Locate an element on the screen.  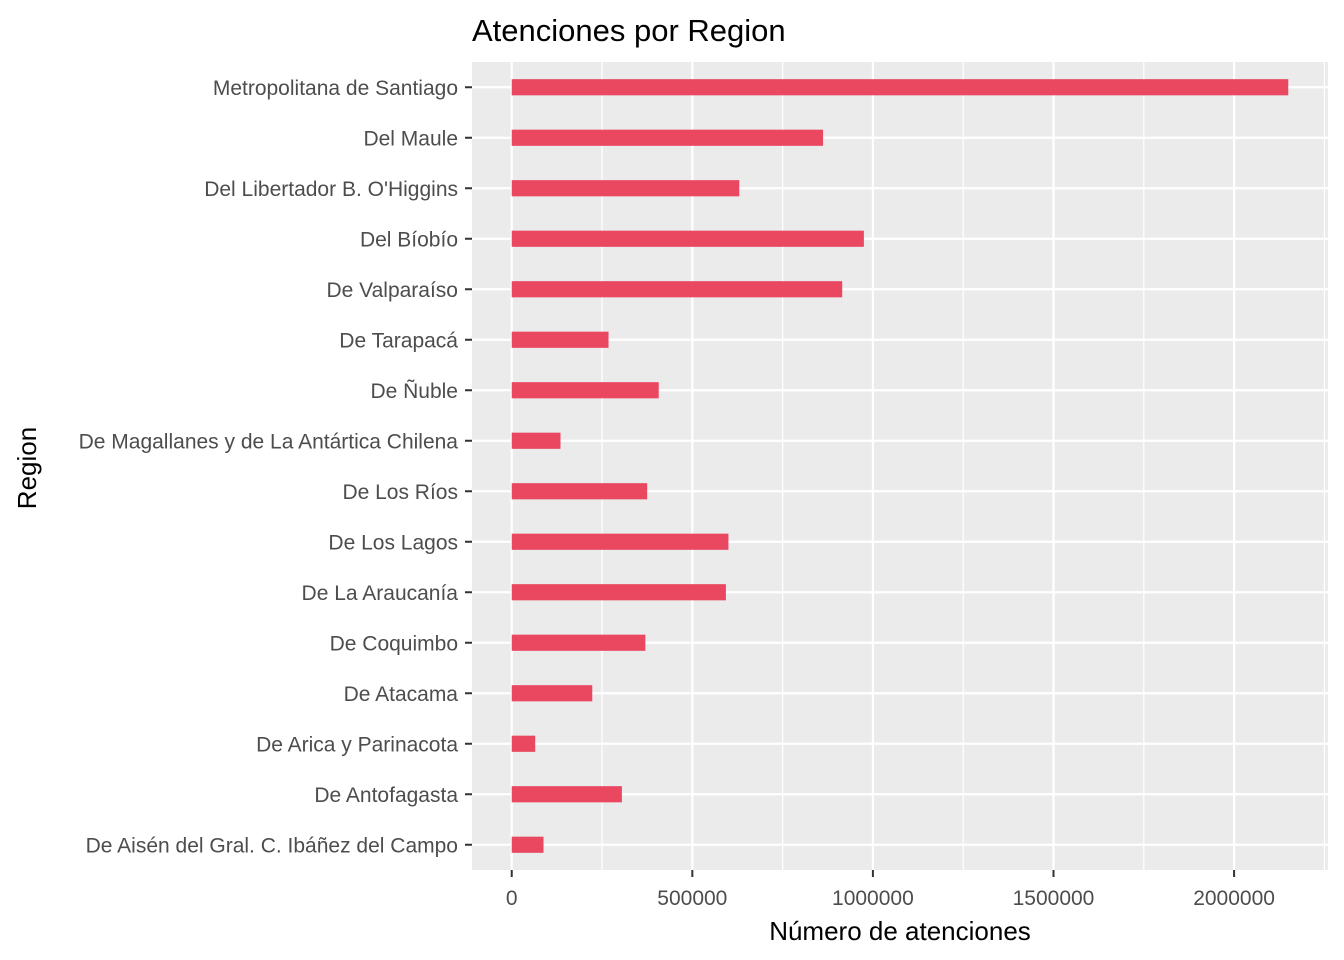
y-tick-label: Del Bíobío is located at coordinates (409, 239).